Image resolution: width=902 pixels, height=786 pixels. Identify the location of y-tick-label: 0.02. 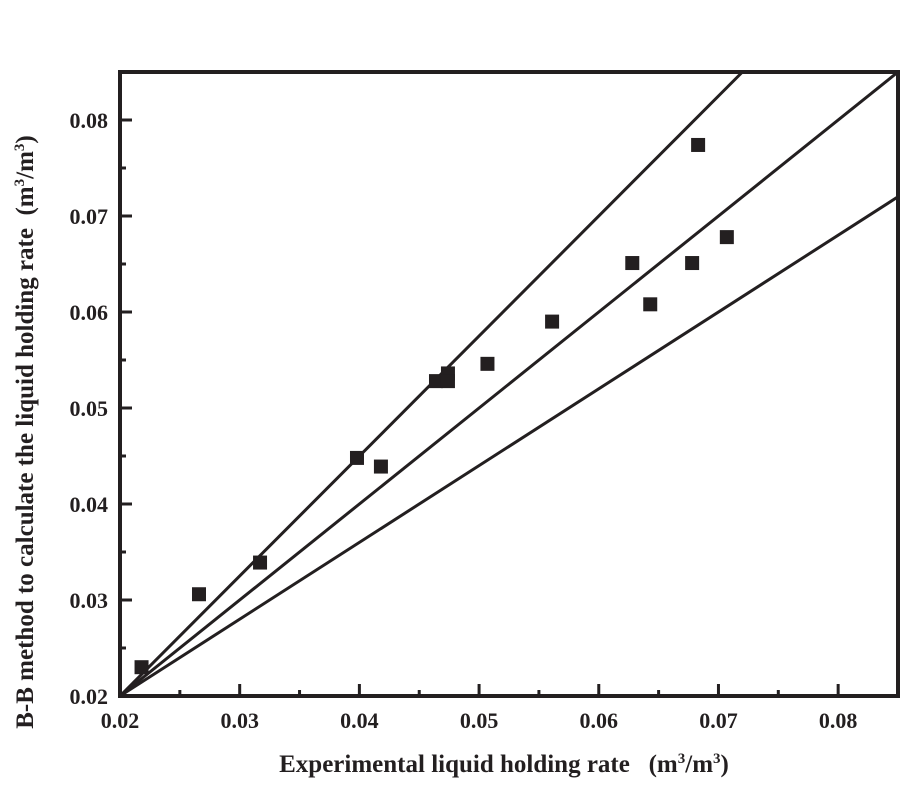
(89, 696).